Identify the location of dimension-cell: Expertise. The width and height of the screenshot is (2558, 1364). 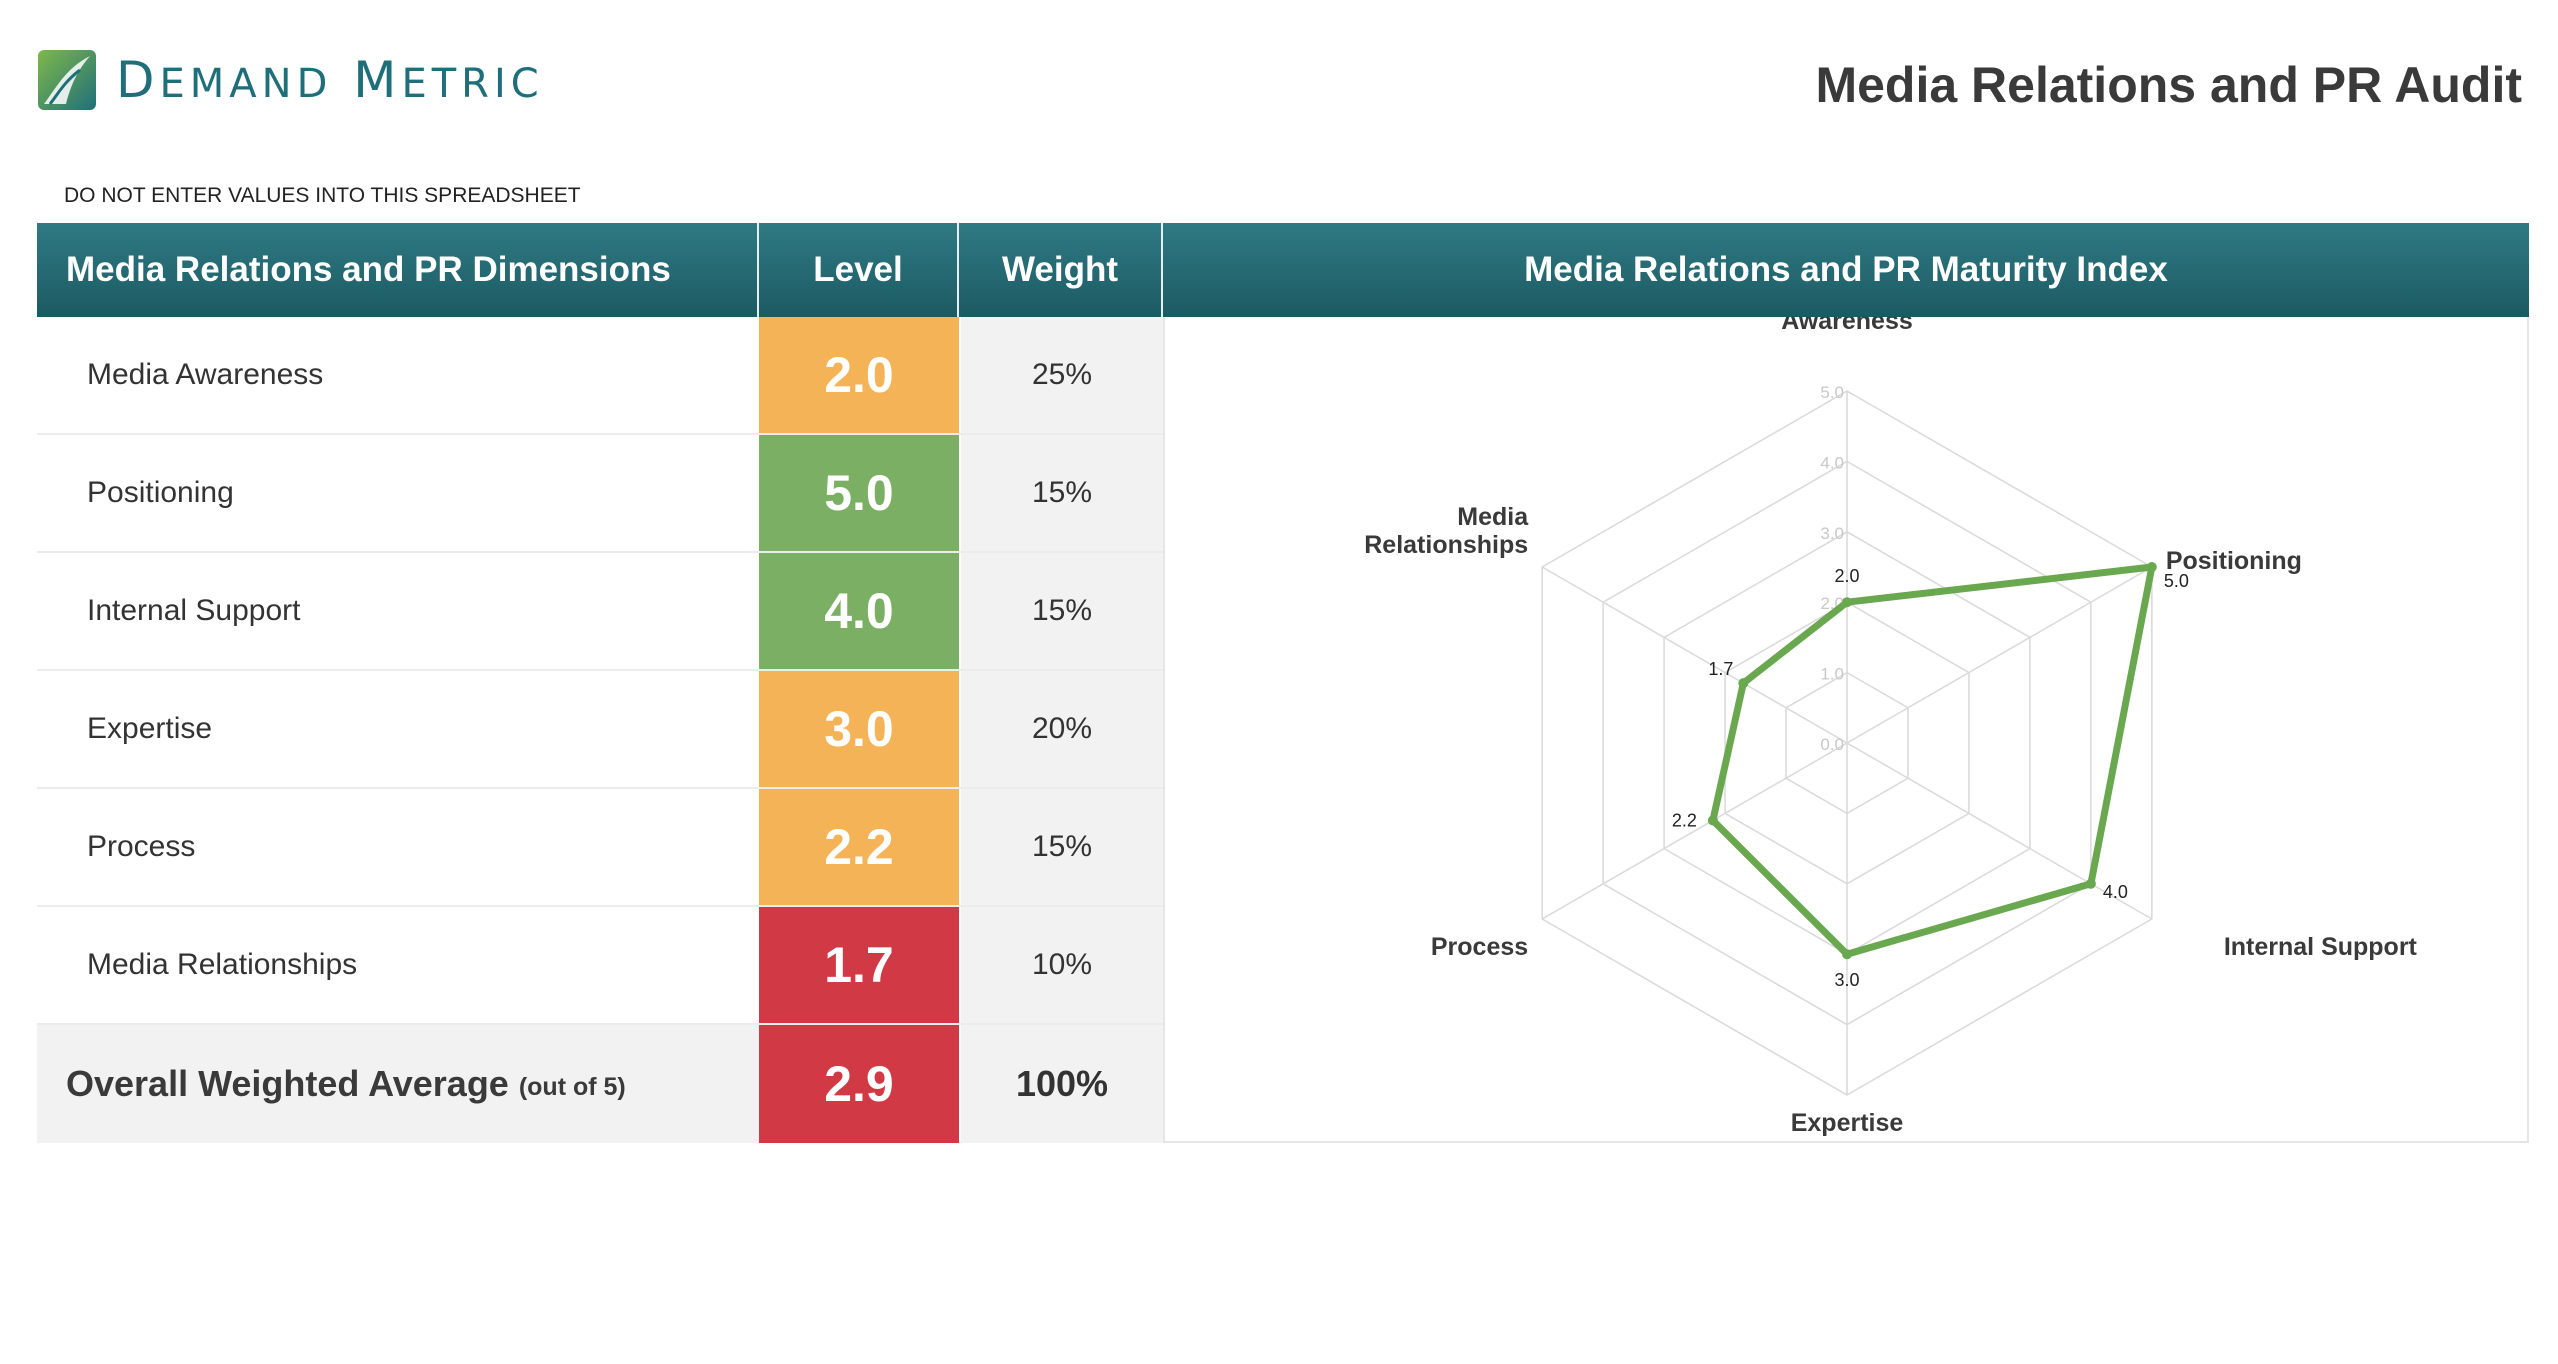
(398, 729).